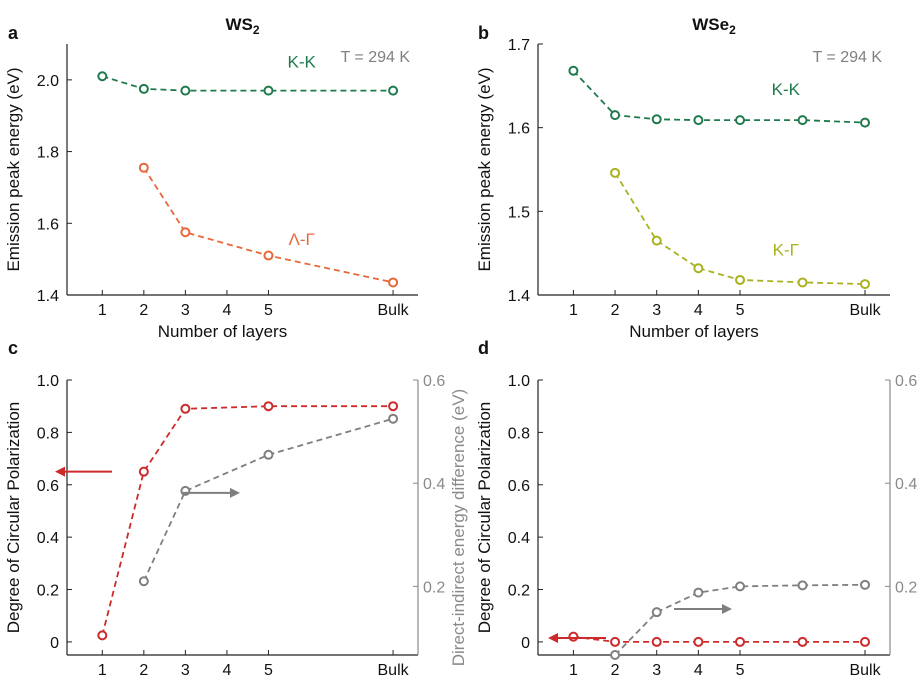 This screenshot has height=685, width=921. I want to click on y-tick-label: 2.0, so click(48, 81).